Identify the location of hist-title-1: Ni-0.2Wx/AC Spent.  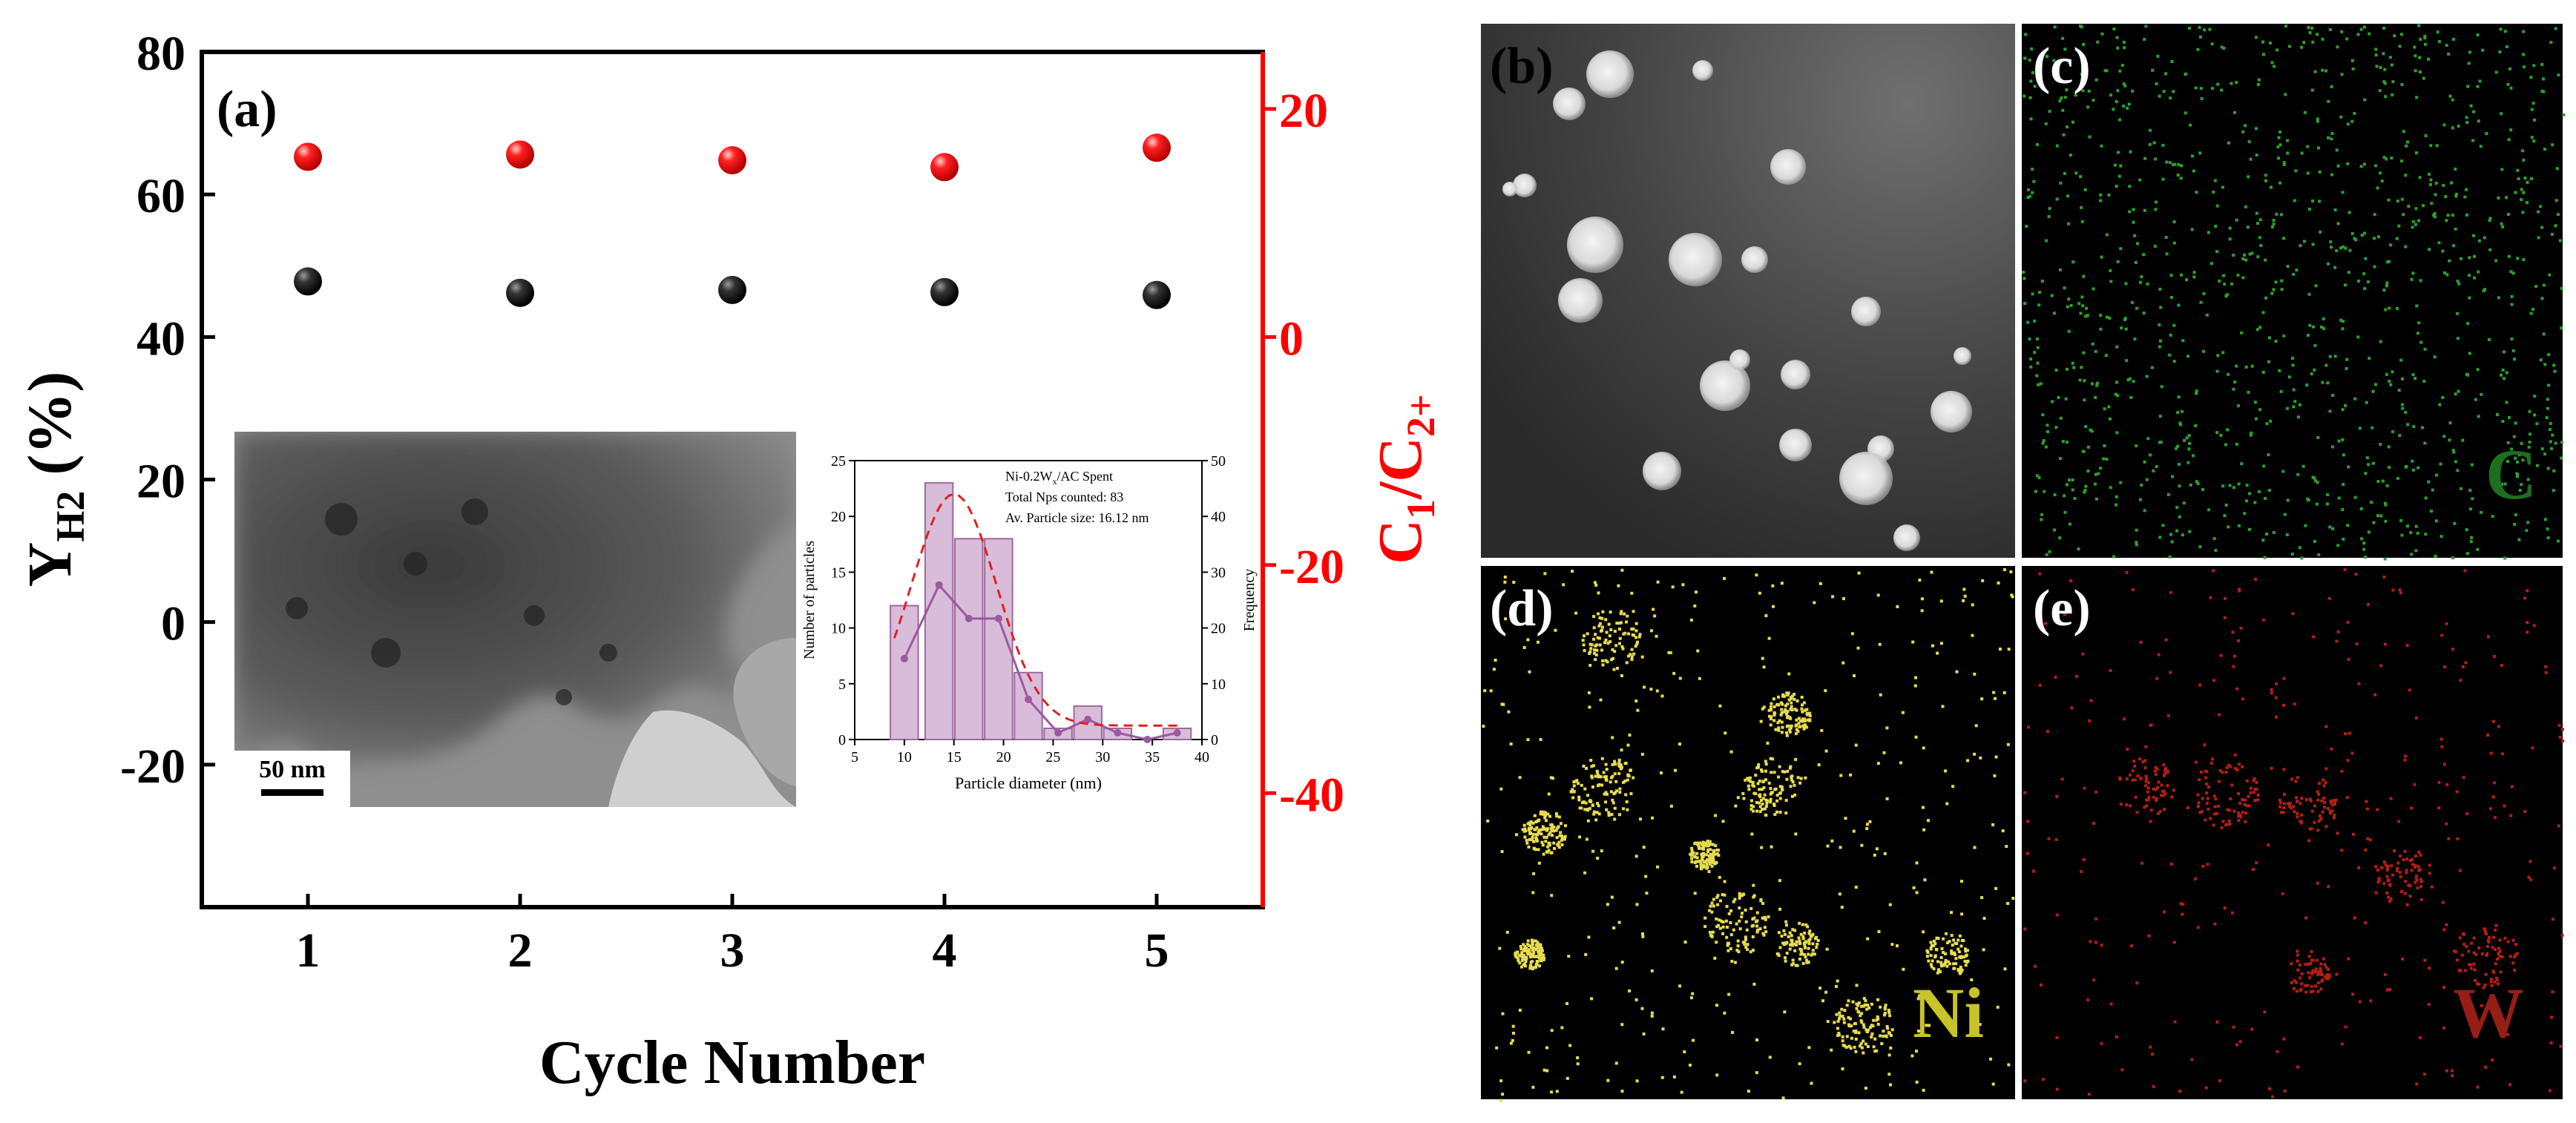
(1059, 478).